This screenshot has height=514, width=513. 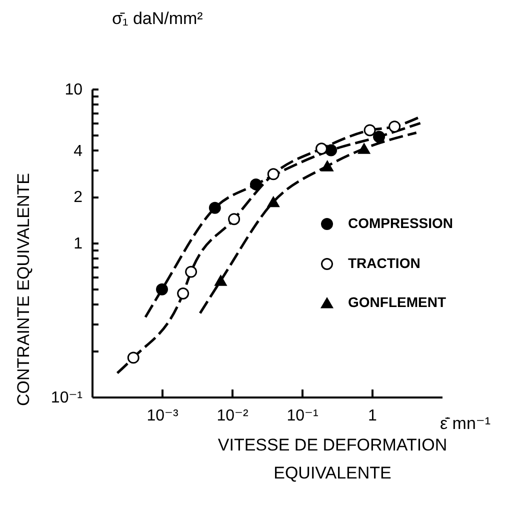 What do you see at coordinates (302, 416) in the screenshot?
I see `x-tick-label: 10⁻¹` at bounding box center [302, 416].